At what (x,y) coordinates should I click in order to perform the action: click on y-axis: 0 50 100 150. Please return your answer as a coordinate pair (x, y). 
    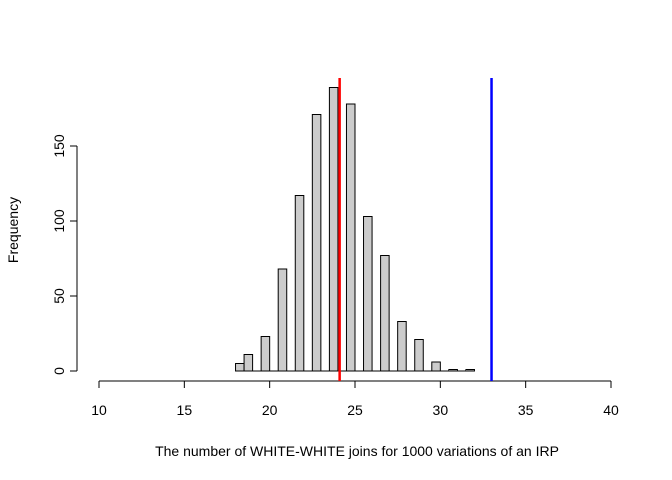
    Looking at the image, I should click on (64, 254).